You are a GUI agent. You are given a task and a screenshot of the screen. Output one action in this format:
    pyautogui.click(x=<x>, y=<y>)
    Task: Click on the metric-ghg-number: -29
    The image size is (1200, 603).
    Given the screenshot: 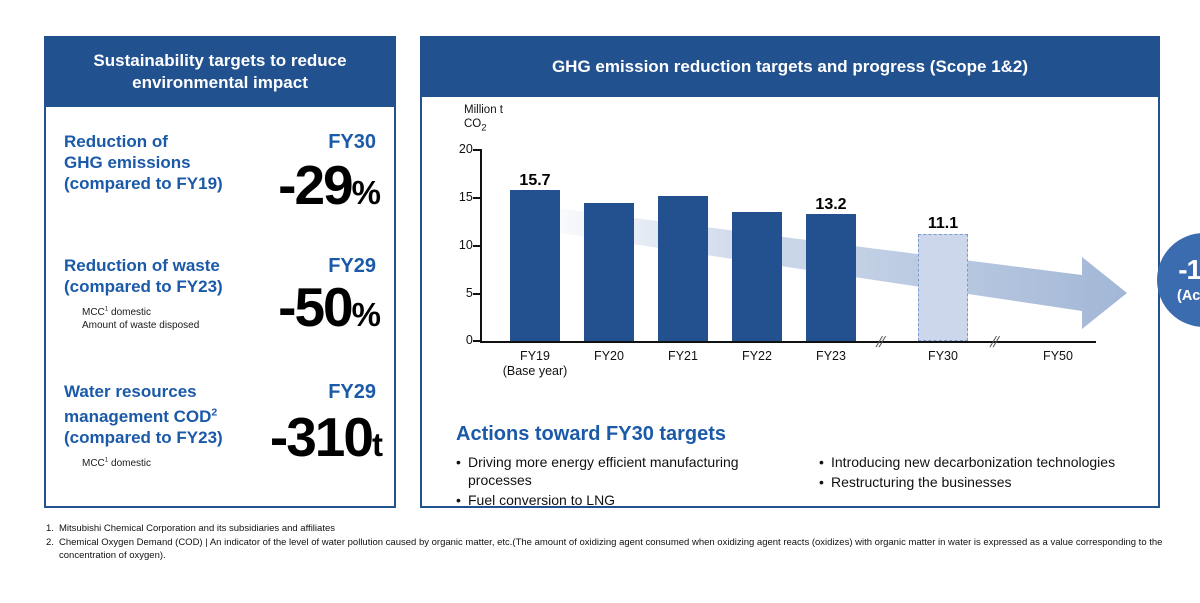 What is the action you would take?
    pyautogui.click(x=315, y=185)
    